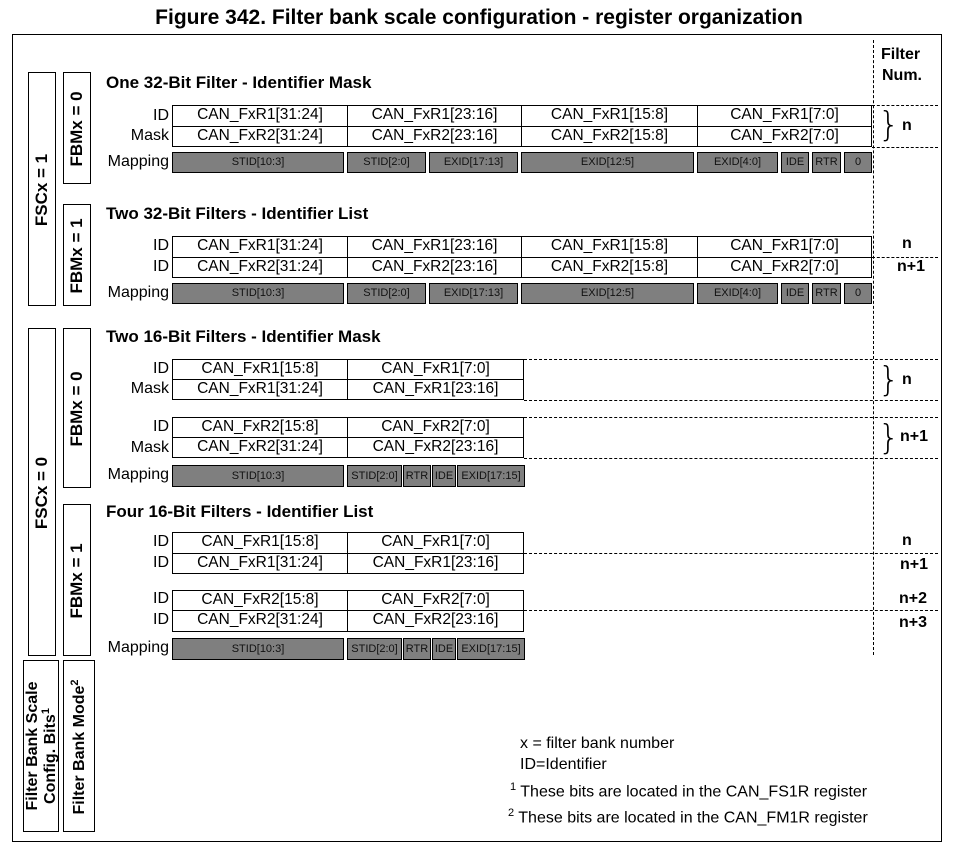 Image resolution: width=958 pixels, height=857 pixels. I want to click on fbm0-box-a: FBMx = 0, so click(77, 128).